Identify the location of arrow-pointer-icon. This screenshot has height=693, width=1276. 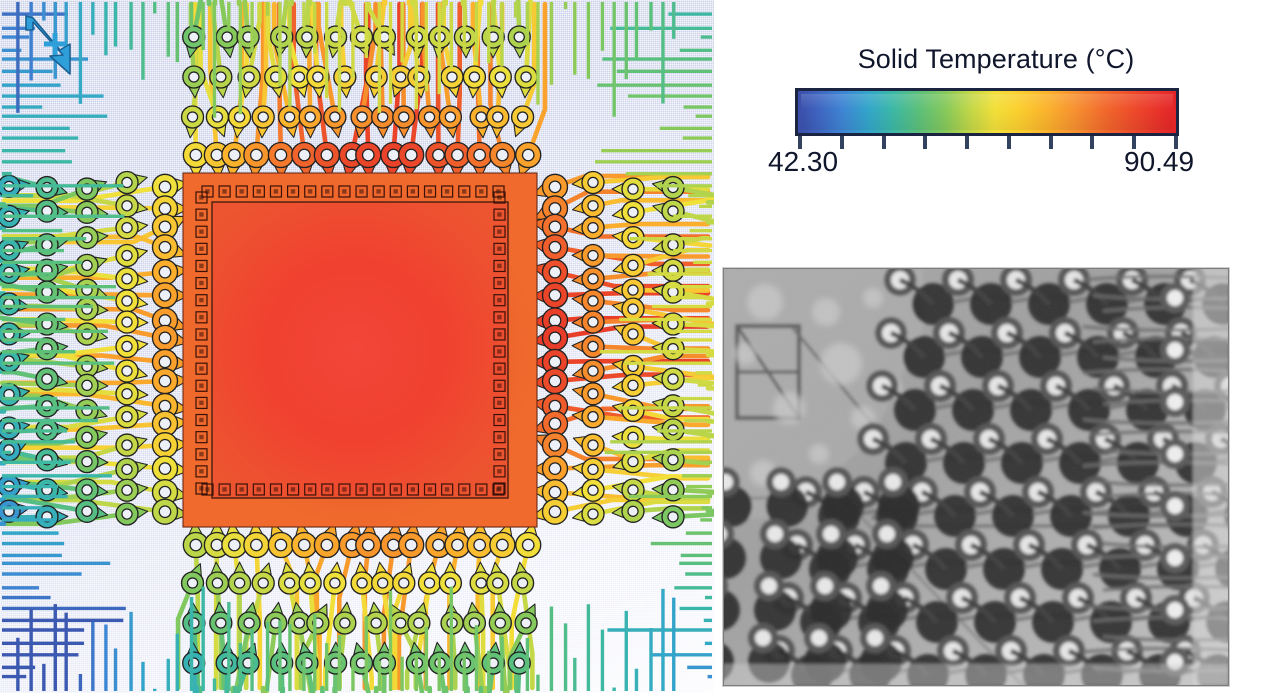
(48, 45).